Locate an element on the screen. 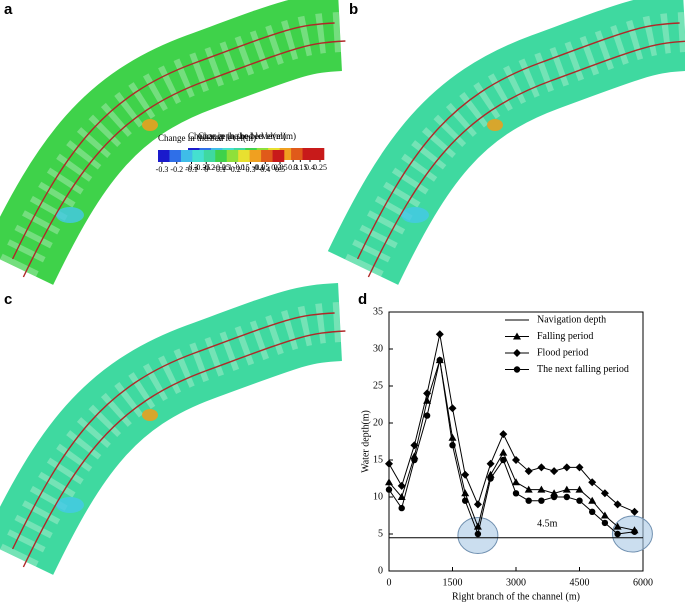 The height and width of the screenshot is (604, 685). colorbar-tick-label: 0.2 is located at coordinates (236, 169).